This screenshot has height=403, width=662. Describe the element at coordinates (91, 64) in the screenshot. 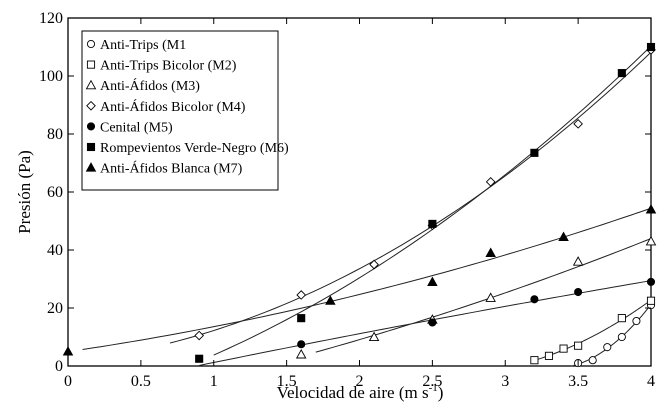

I see `legend-marker-anti-trips-bicolor-m2` at that location.